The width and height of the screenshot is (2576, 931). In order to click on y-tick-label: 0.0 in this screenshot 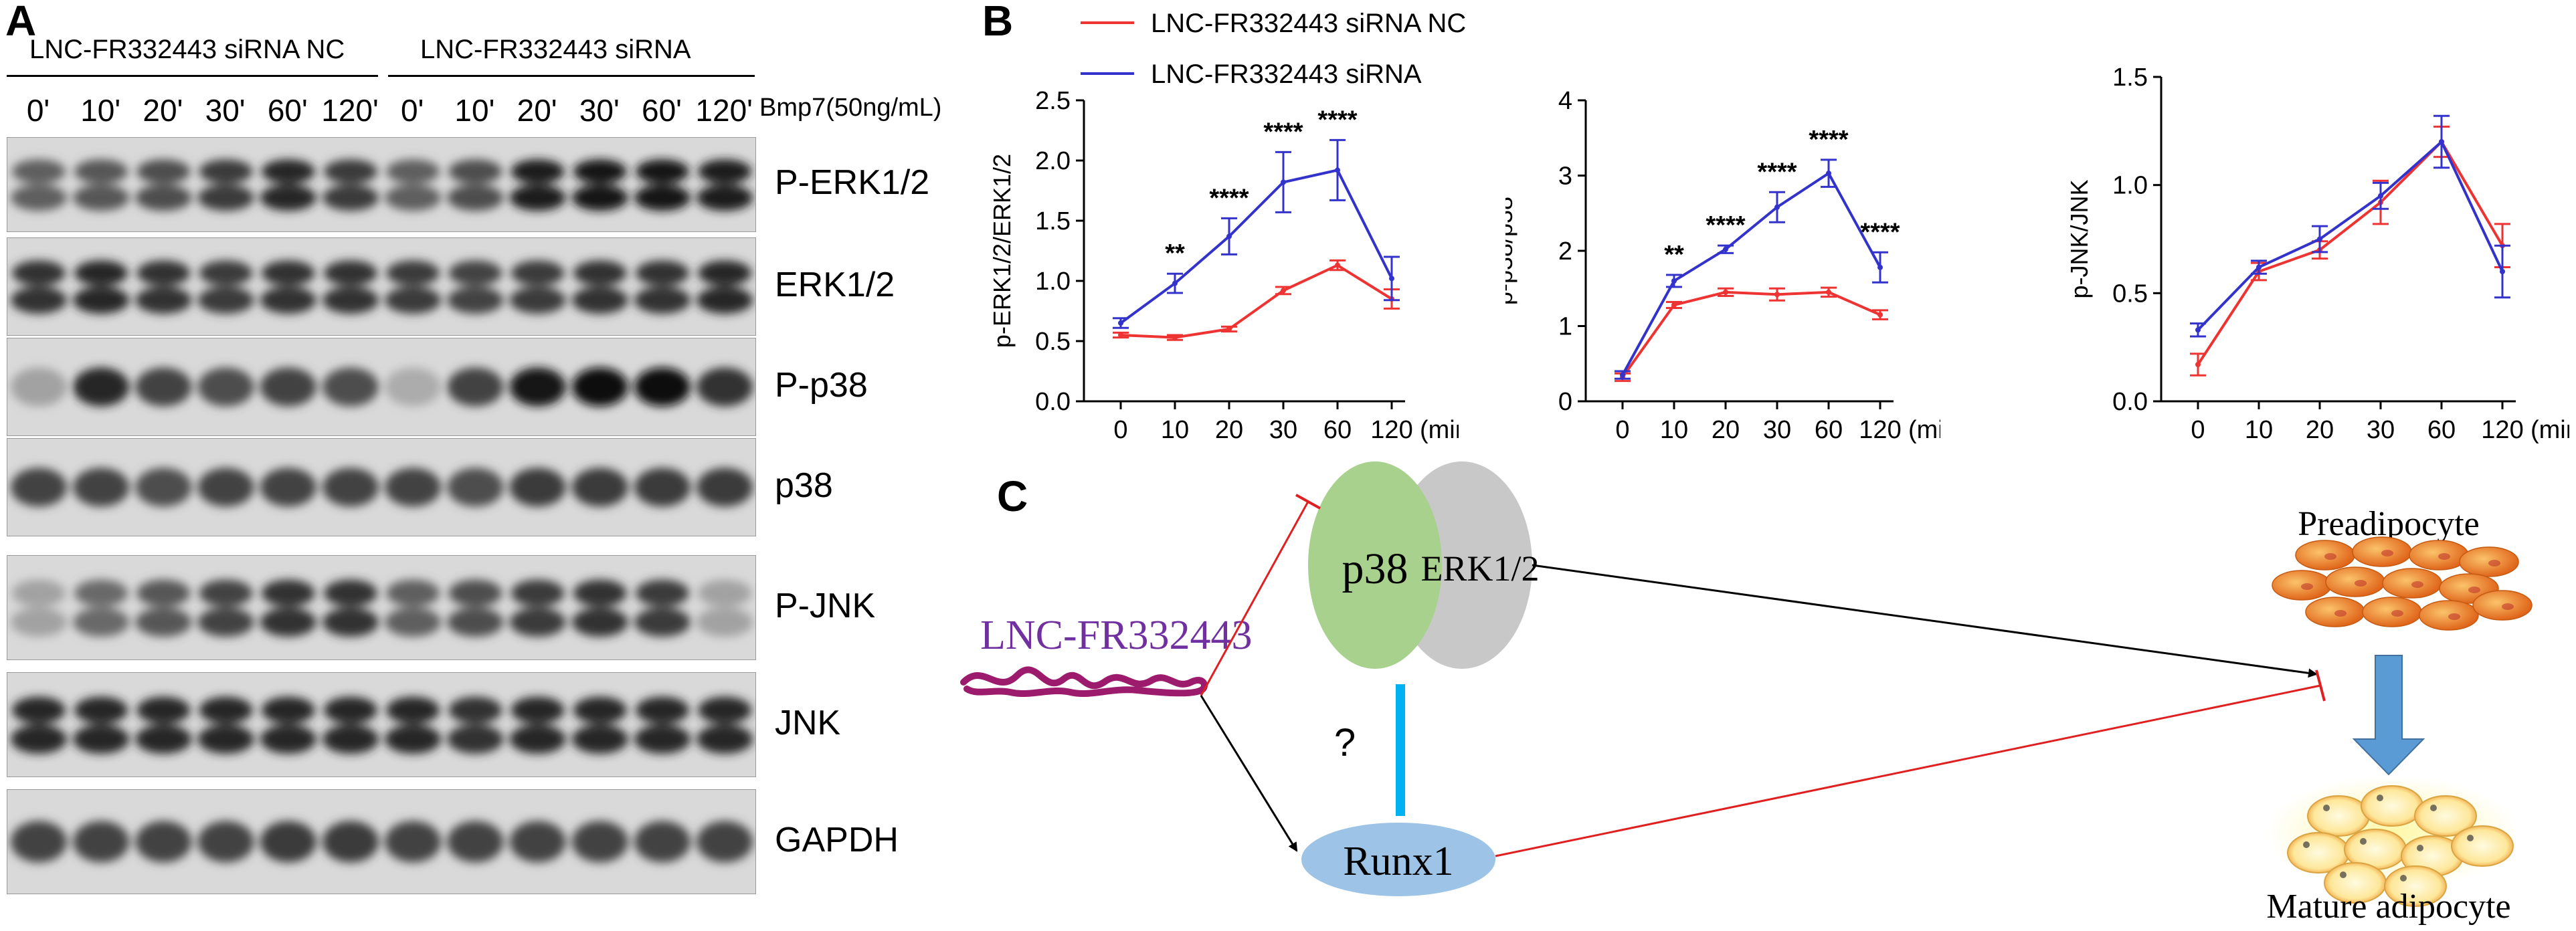, I will do `click(2130, 402)`.